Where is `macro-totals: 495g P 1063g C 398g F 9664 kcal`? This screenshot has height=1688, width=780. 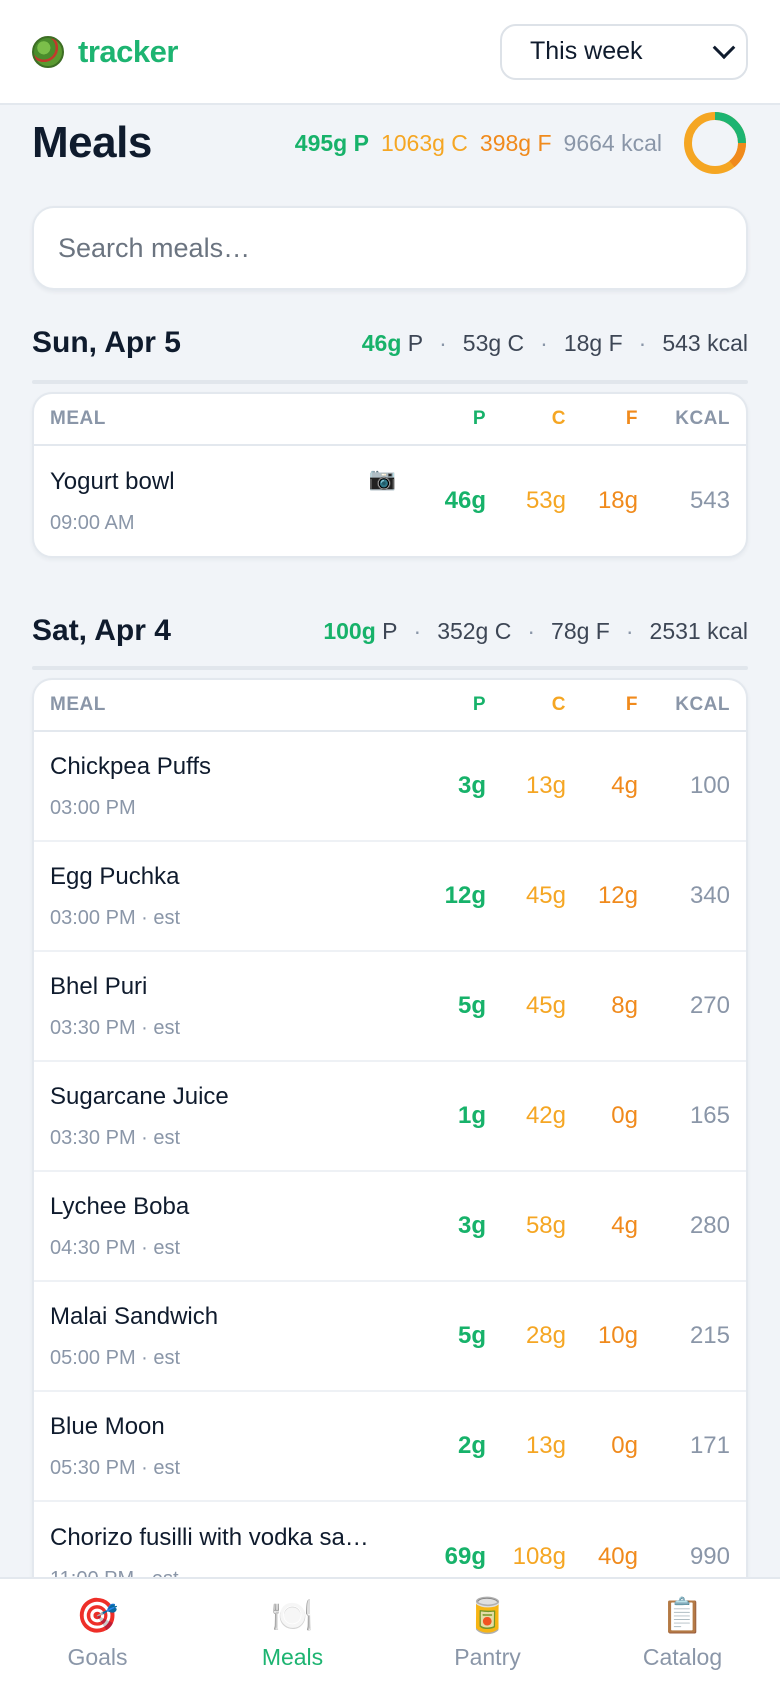 macro-totals: 495g P 1063g C 398g F 9664 kcal is located at coordinates (478, 143).